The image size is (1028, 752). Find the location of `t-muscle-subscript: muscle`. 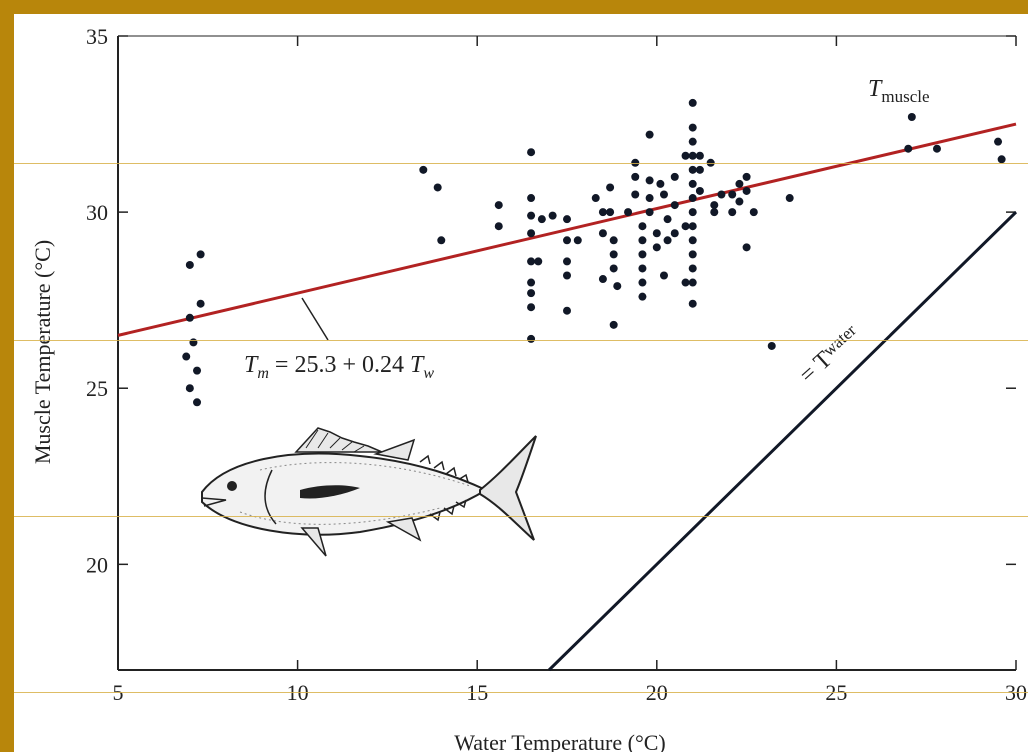

t-muscle-subscript: muscle is located at coordinates (905, 96).